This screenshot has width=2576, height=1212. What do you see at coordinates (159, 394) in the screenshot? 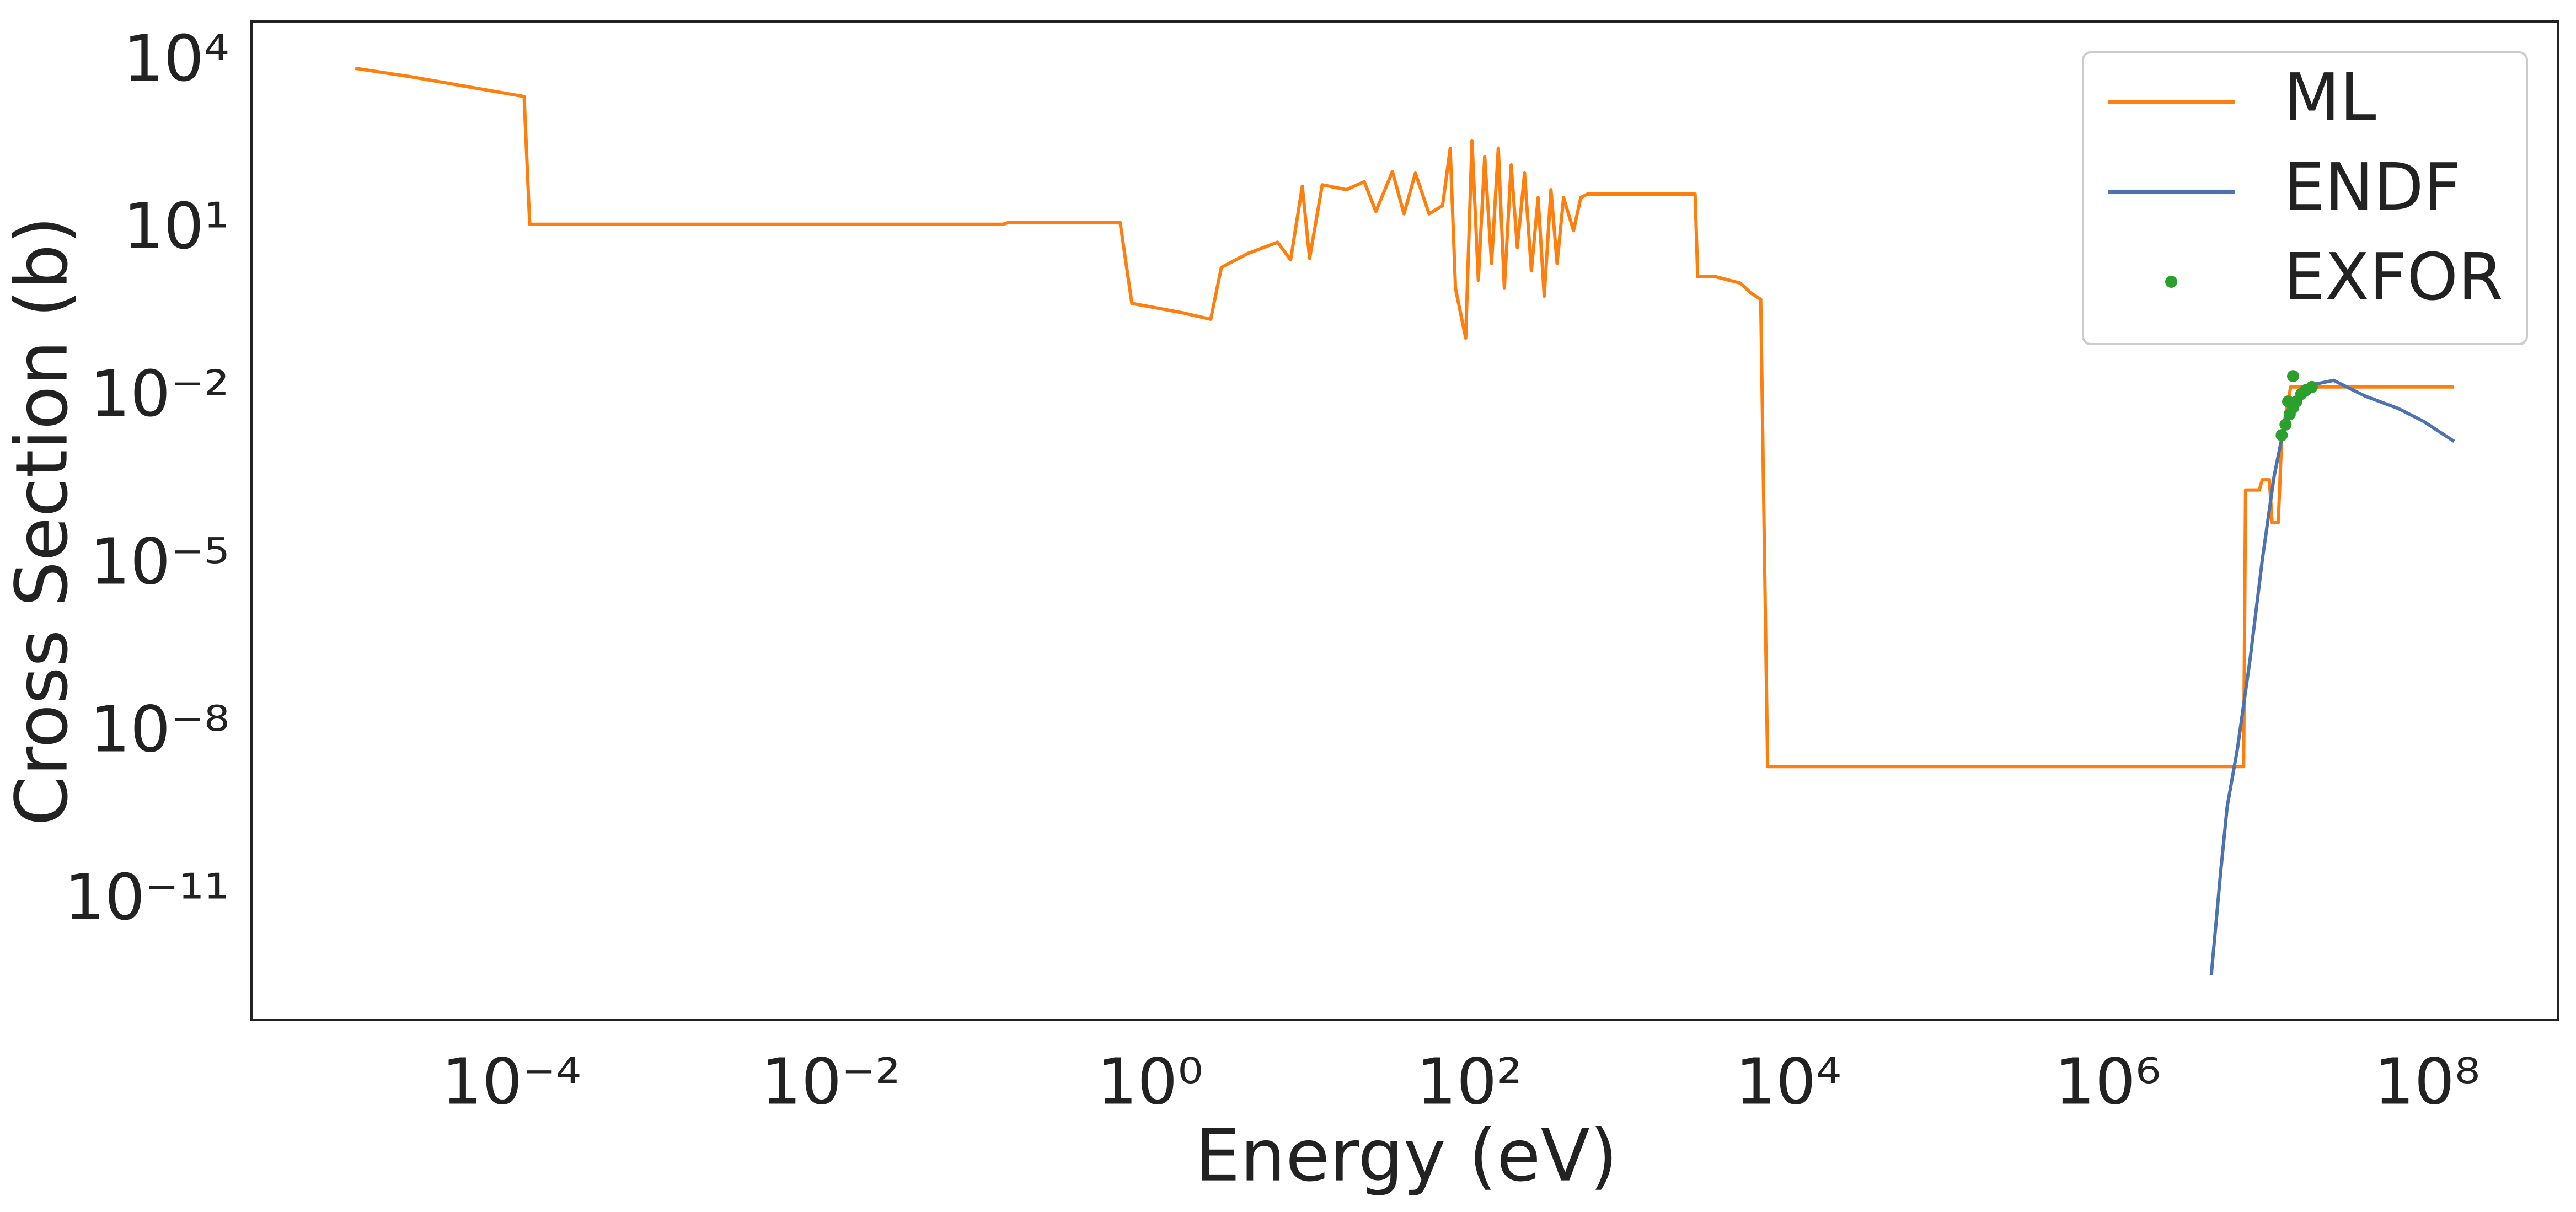
I see `y-tick-label: 10⁻²` at bounding box center [159, 394].